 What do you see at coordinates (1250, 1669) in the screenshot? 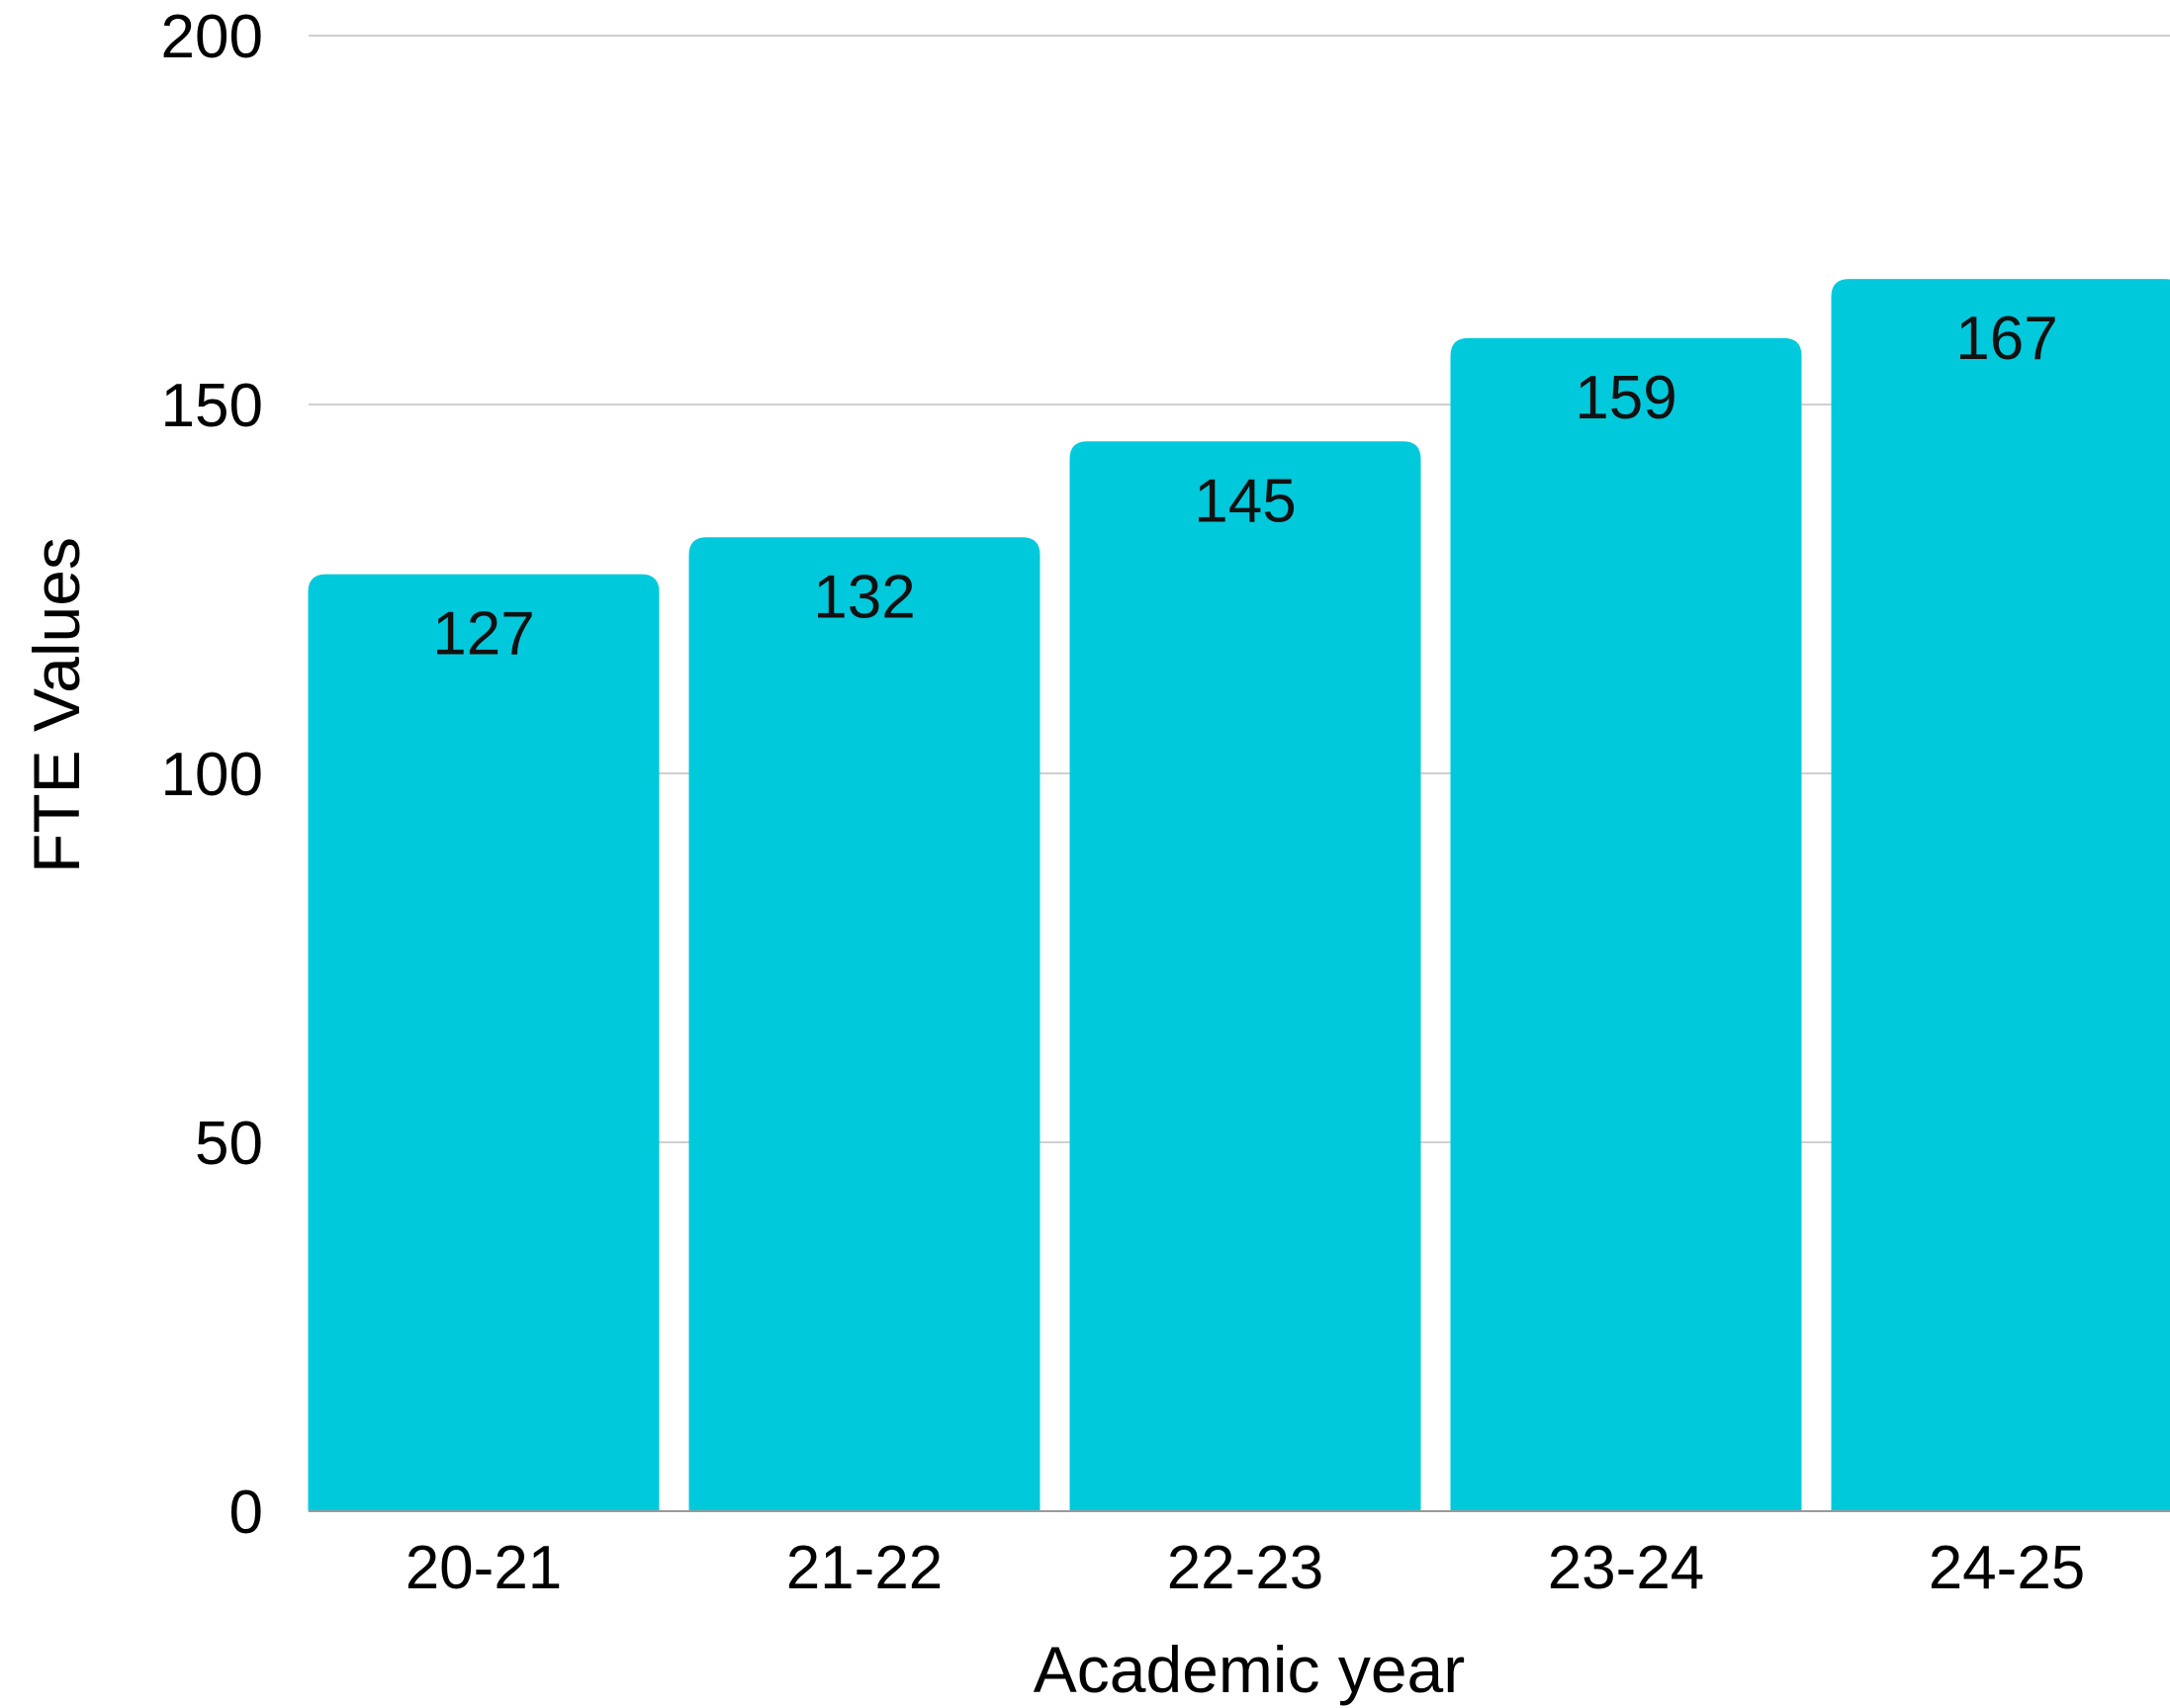
I see `x-axis-title: Academic year` at bounding box center [1250, 1669].